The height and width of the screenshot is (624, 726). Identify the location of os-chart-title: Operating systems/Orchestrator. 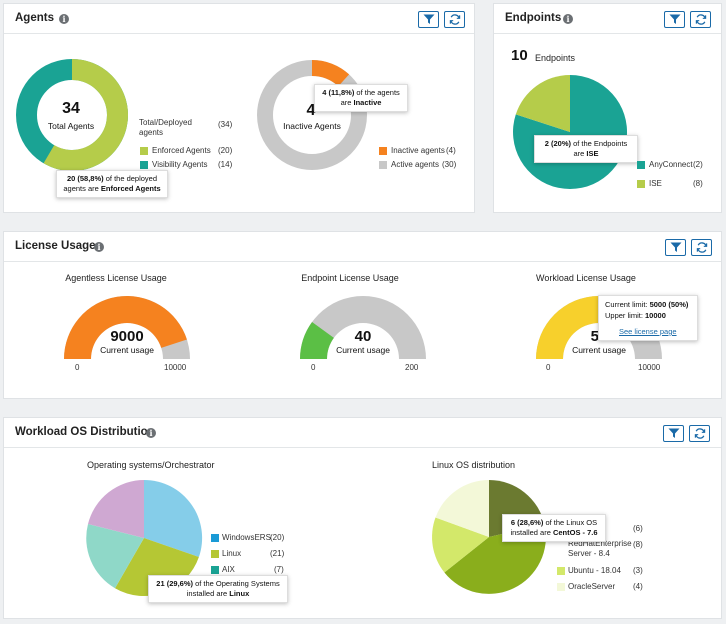
(151, 465).